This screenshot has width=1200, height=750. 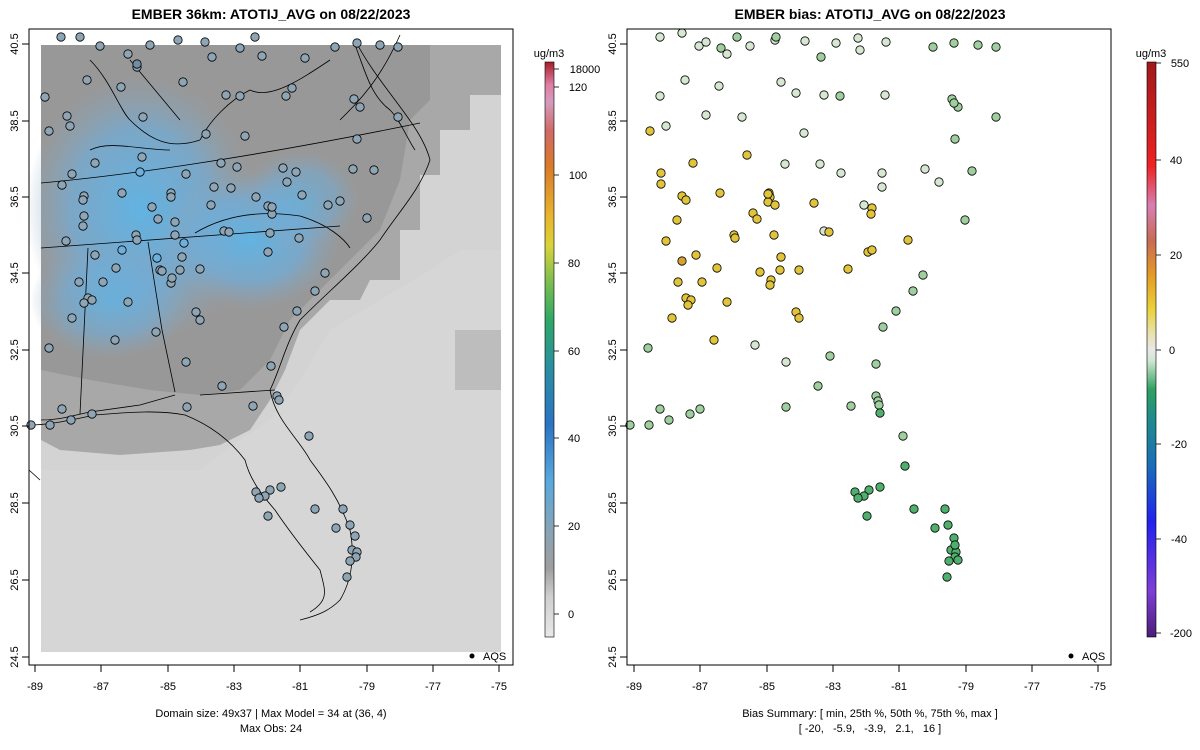 I want to click on svg-text: 60, so click(x=574, y=352).